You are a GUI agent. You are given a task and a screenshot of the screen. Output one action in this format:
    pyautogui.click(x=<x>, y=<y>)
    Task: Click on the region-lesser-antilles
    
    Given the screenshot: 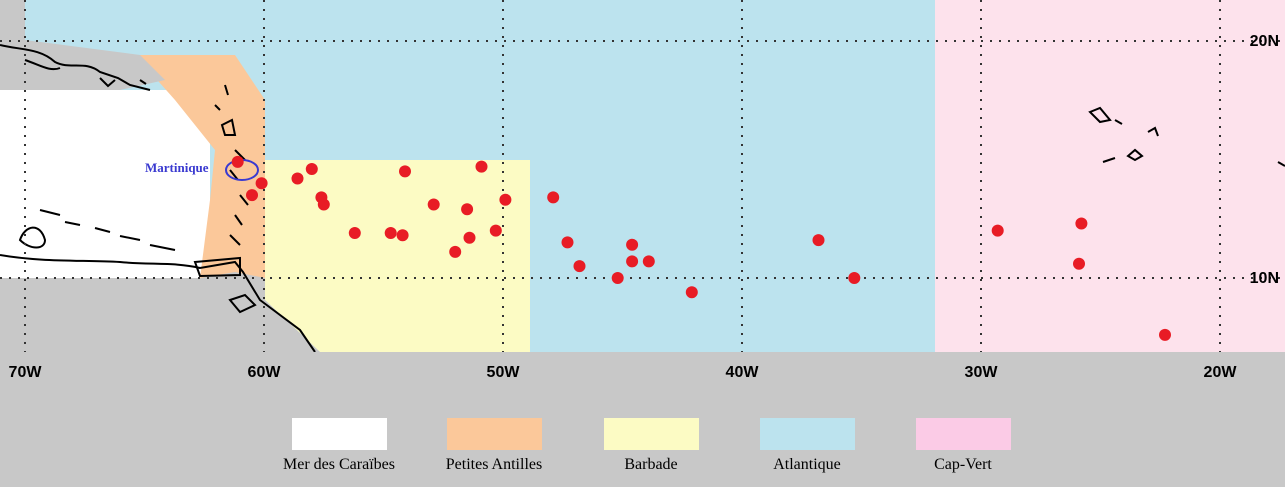 What is the action you would take?
    pyautogui.click(x=200, y=166)
    